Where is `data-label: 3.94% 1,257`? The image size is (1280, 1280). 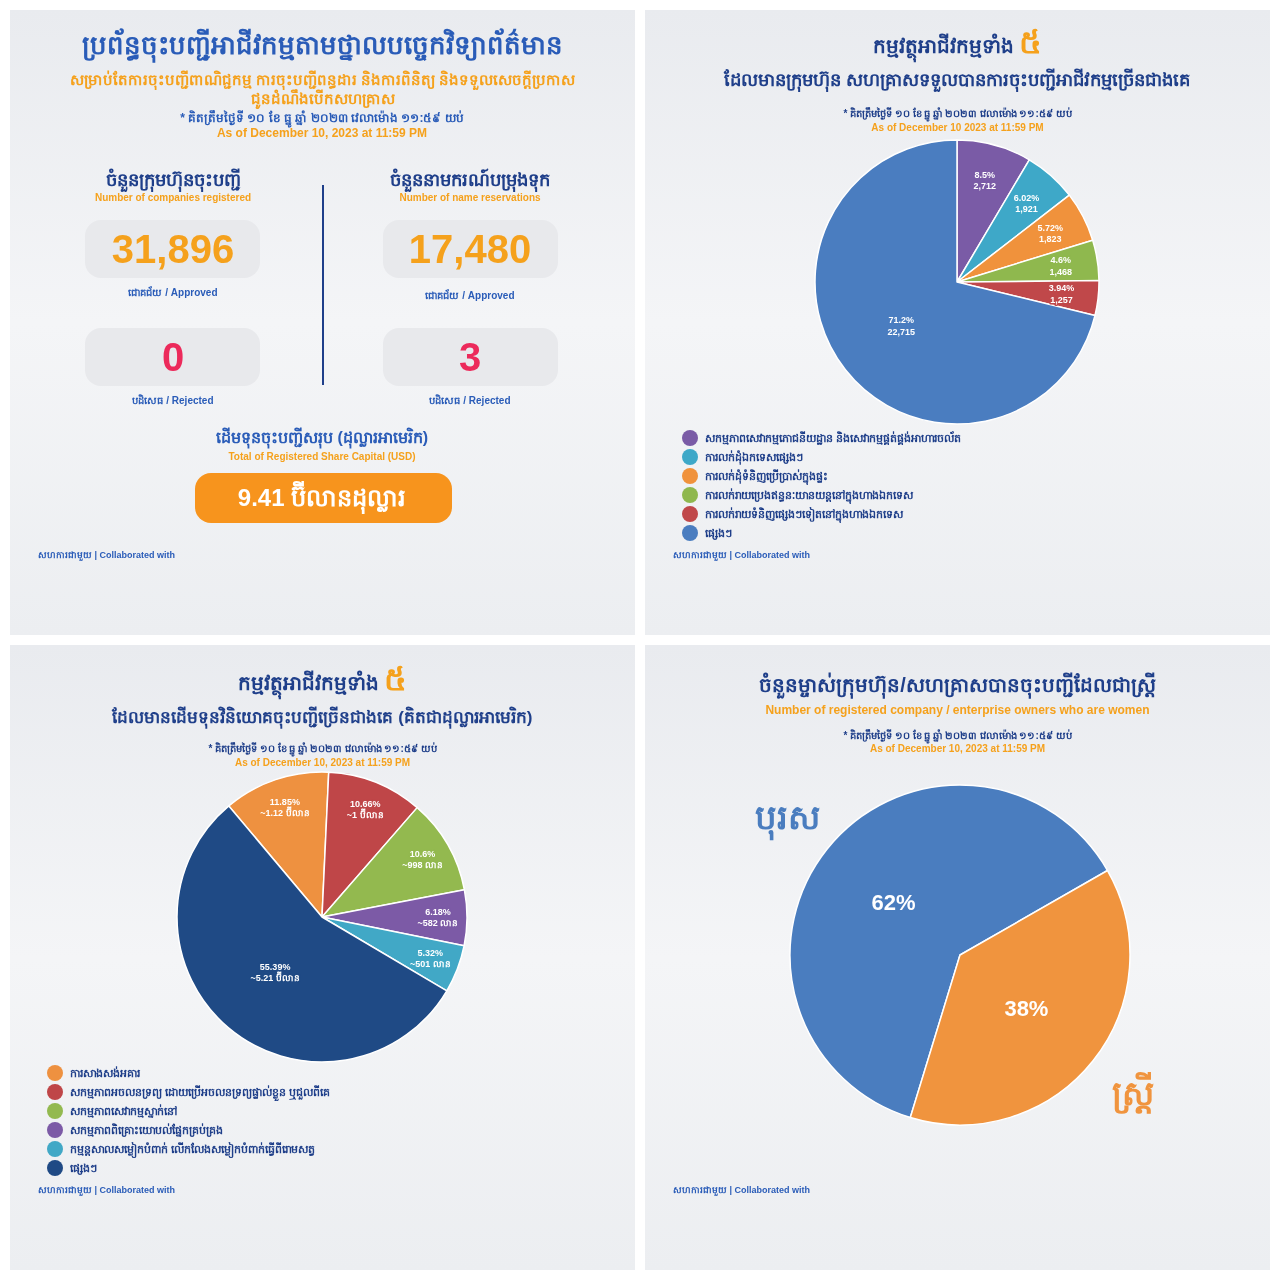 data-label: 3.94% 1,257 is located at coordinates (1061, 294).